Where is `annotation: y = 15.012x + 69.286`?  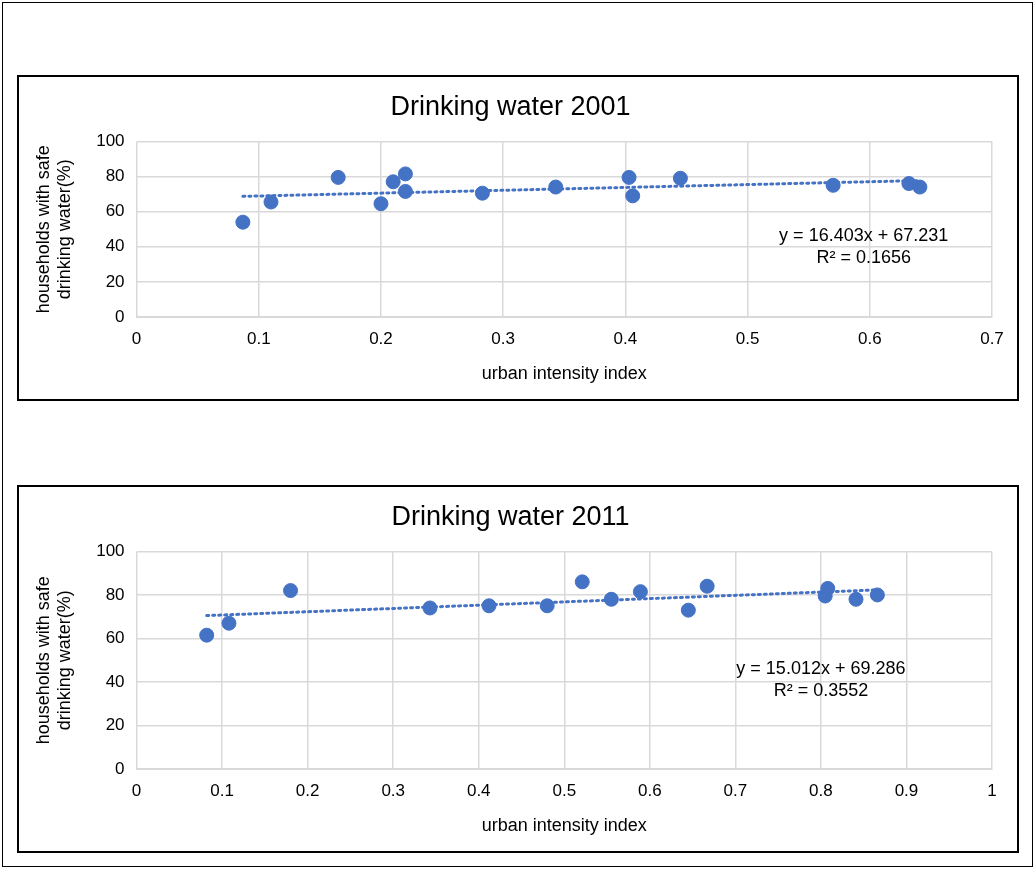 annotation: y = 15.012x + 69.286 is located at coordinates (821, 667).